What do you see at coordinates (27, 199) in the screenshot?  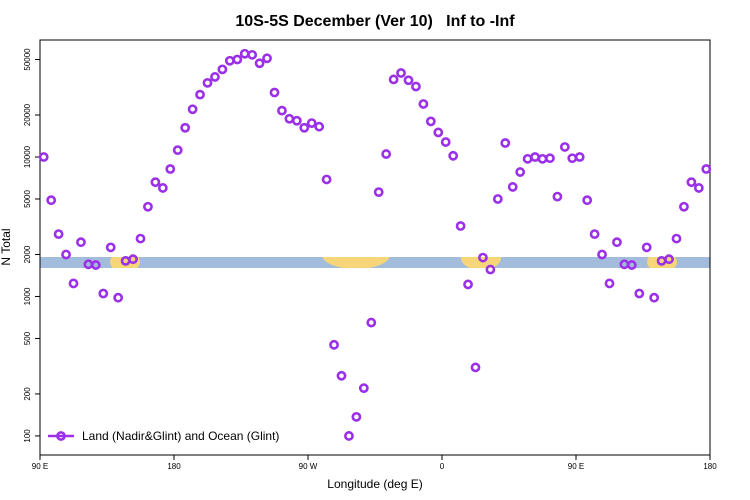 I see `y-tick-label: 5000` at bounding box center [27, 199].